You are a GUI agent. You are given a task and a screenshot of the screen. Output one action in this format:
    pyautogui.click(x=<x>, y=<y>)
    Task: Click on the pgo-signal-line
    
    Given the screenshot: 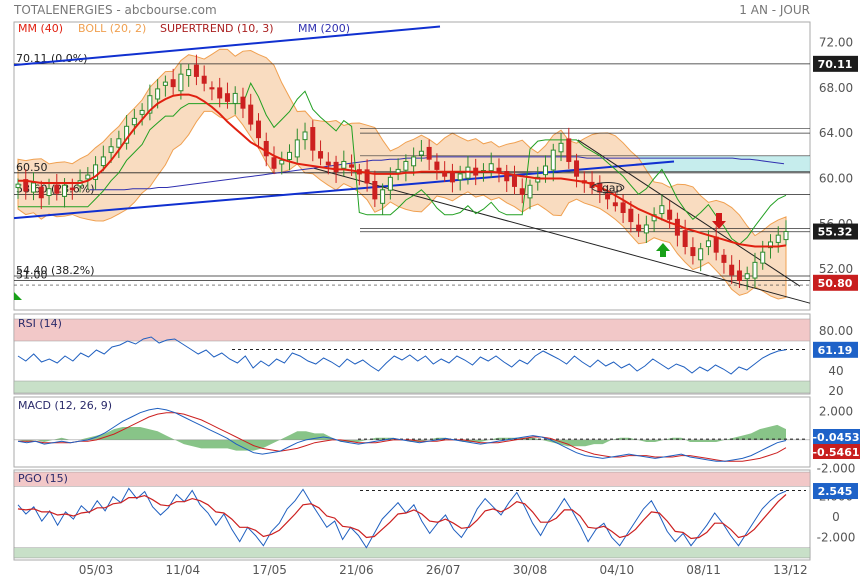 What is the action you would take?
    pyautogui.click(x=402, y=517)
    